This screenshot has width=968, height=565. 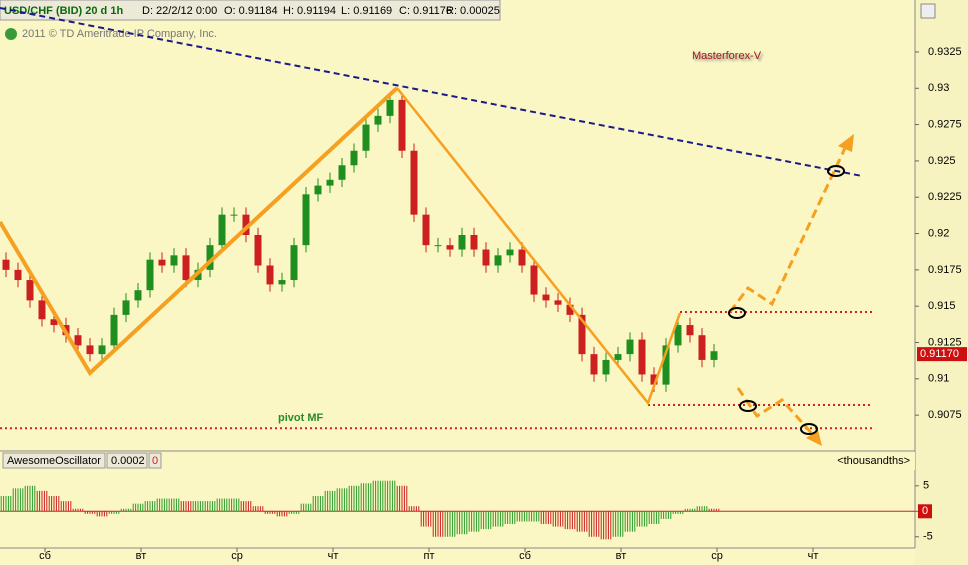 What do you see at coordinates (300, 418) in the screenshot?
I see `pivot-label: pivot MF` at bounding box center [300, 418].